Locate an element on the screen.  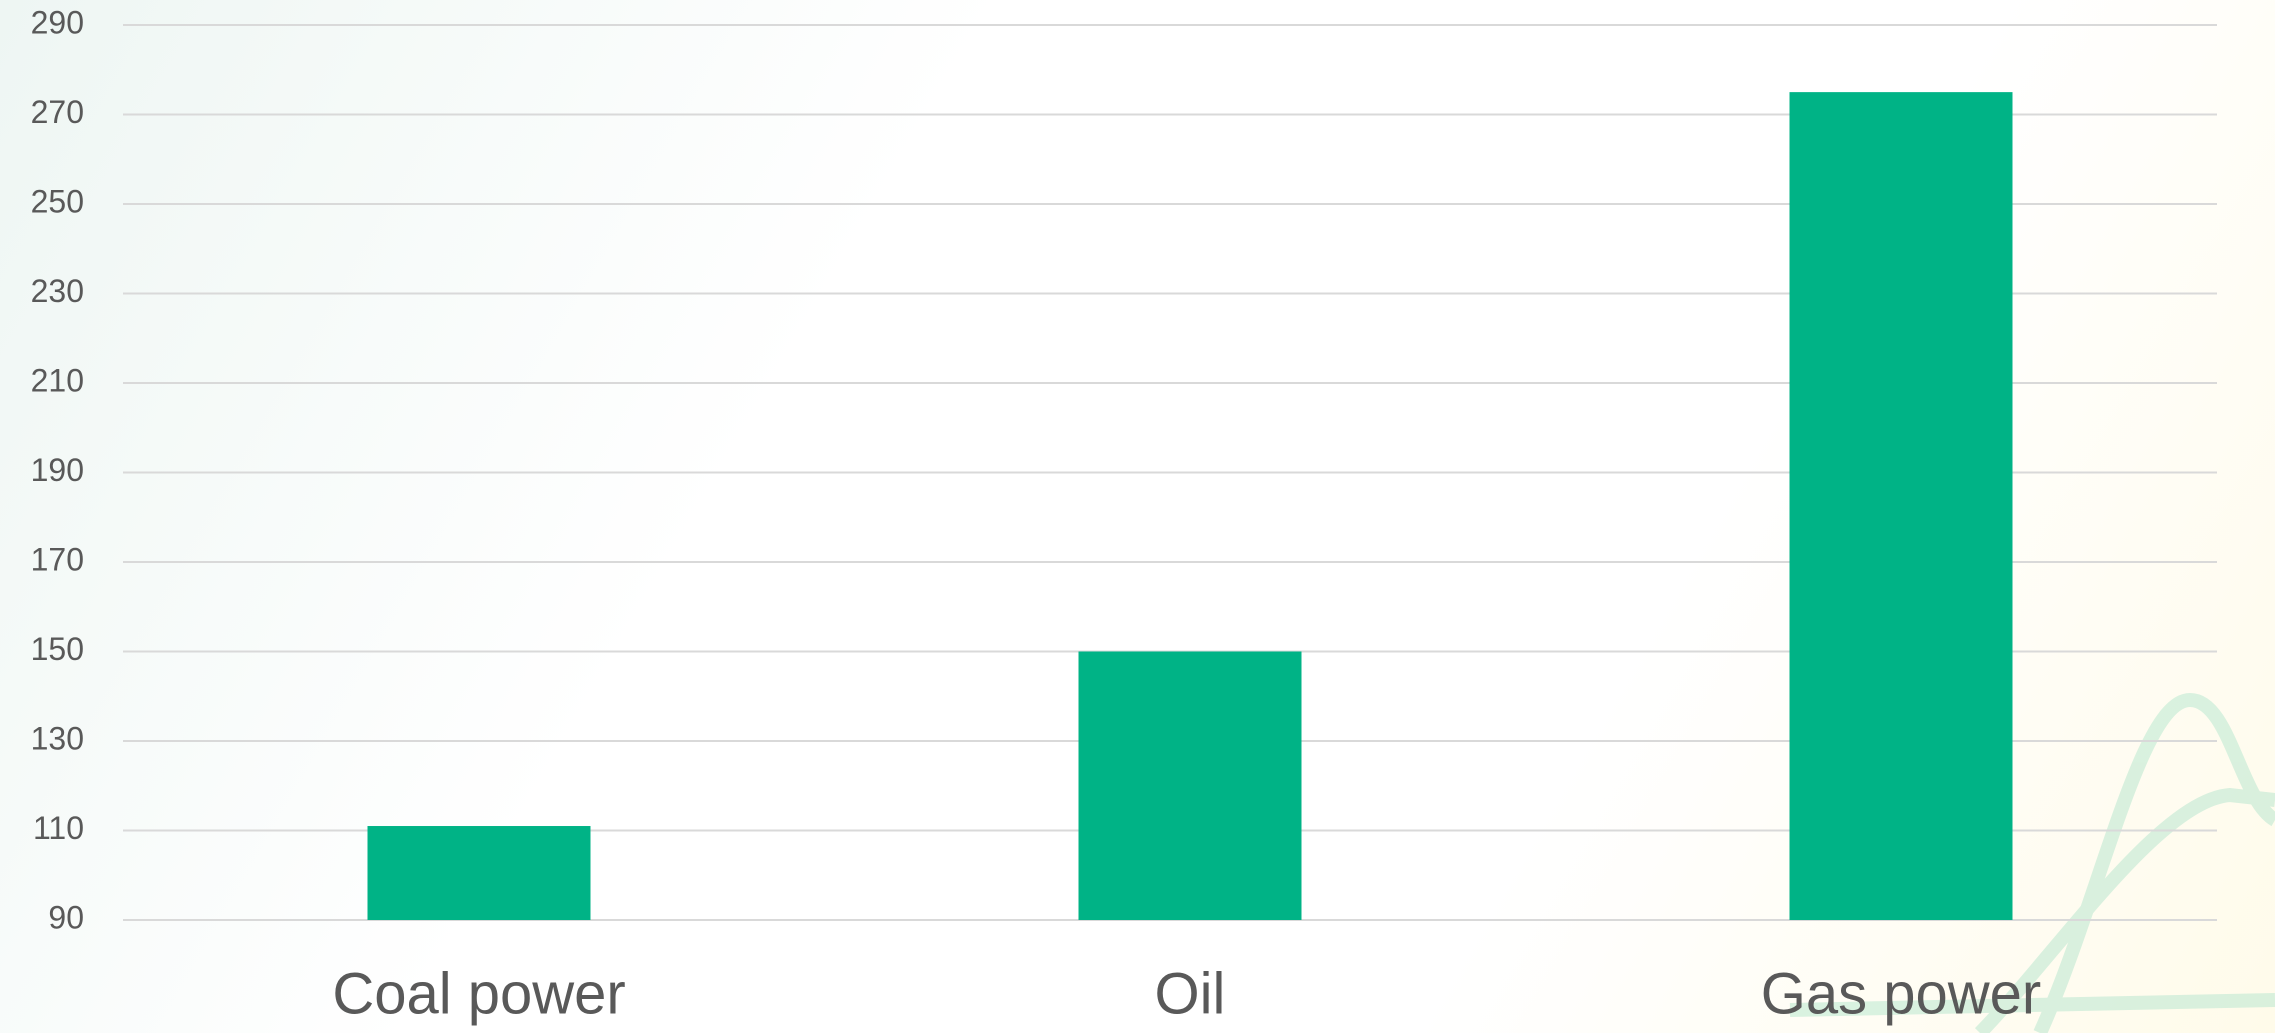
x-tick-label: Gas power is located at coordinates (1901, 993).